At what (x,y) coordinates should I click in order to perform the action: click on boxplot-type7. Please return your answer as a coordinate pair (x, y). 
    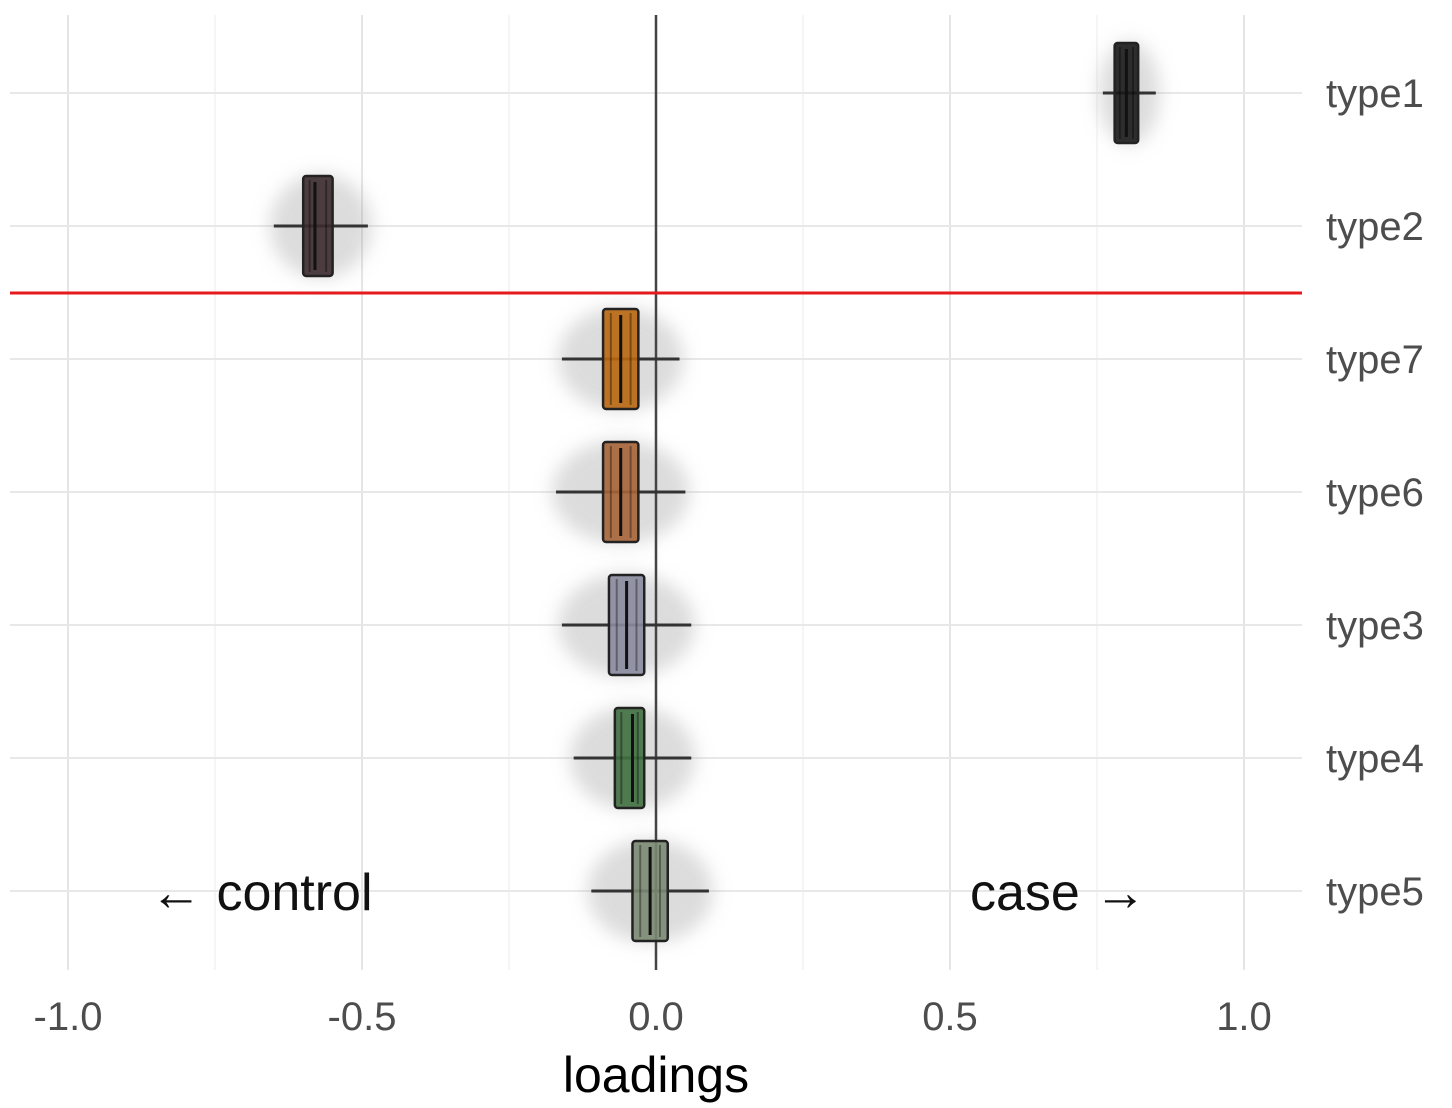
    Looking at the image, I should click on (620, 359).